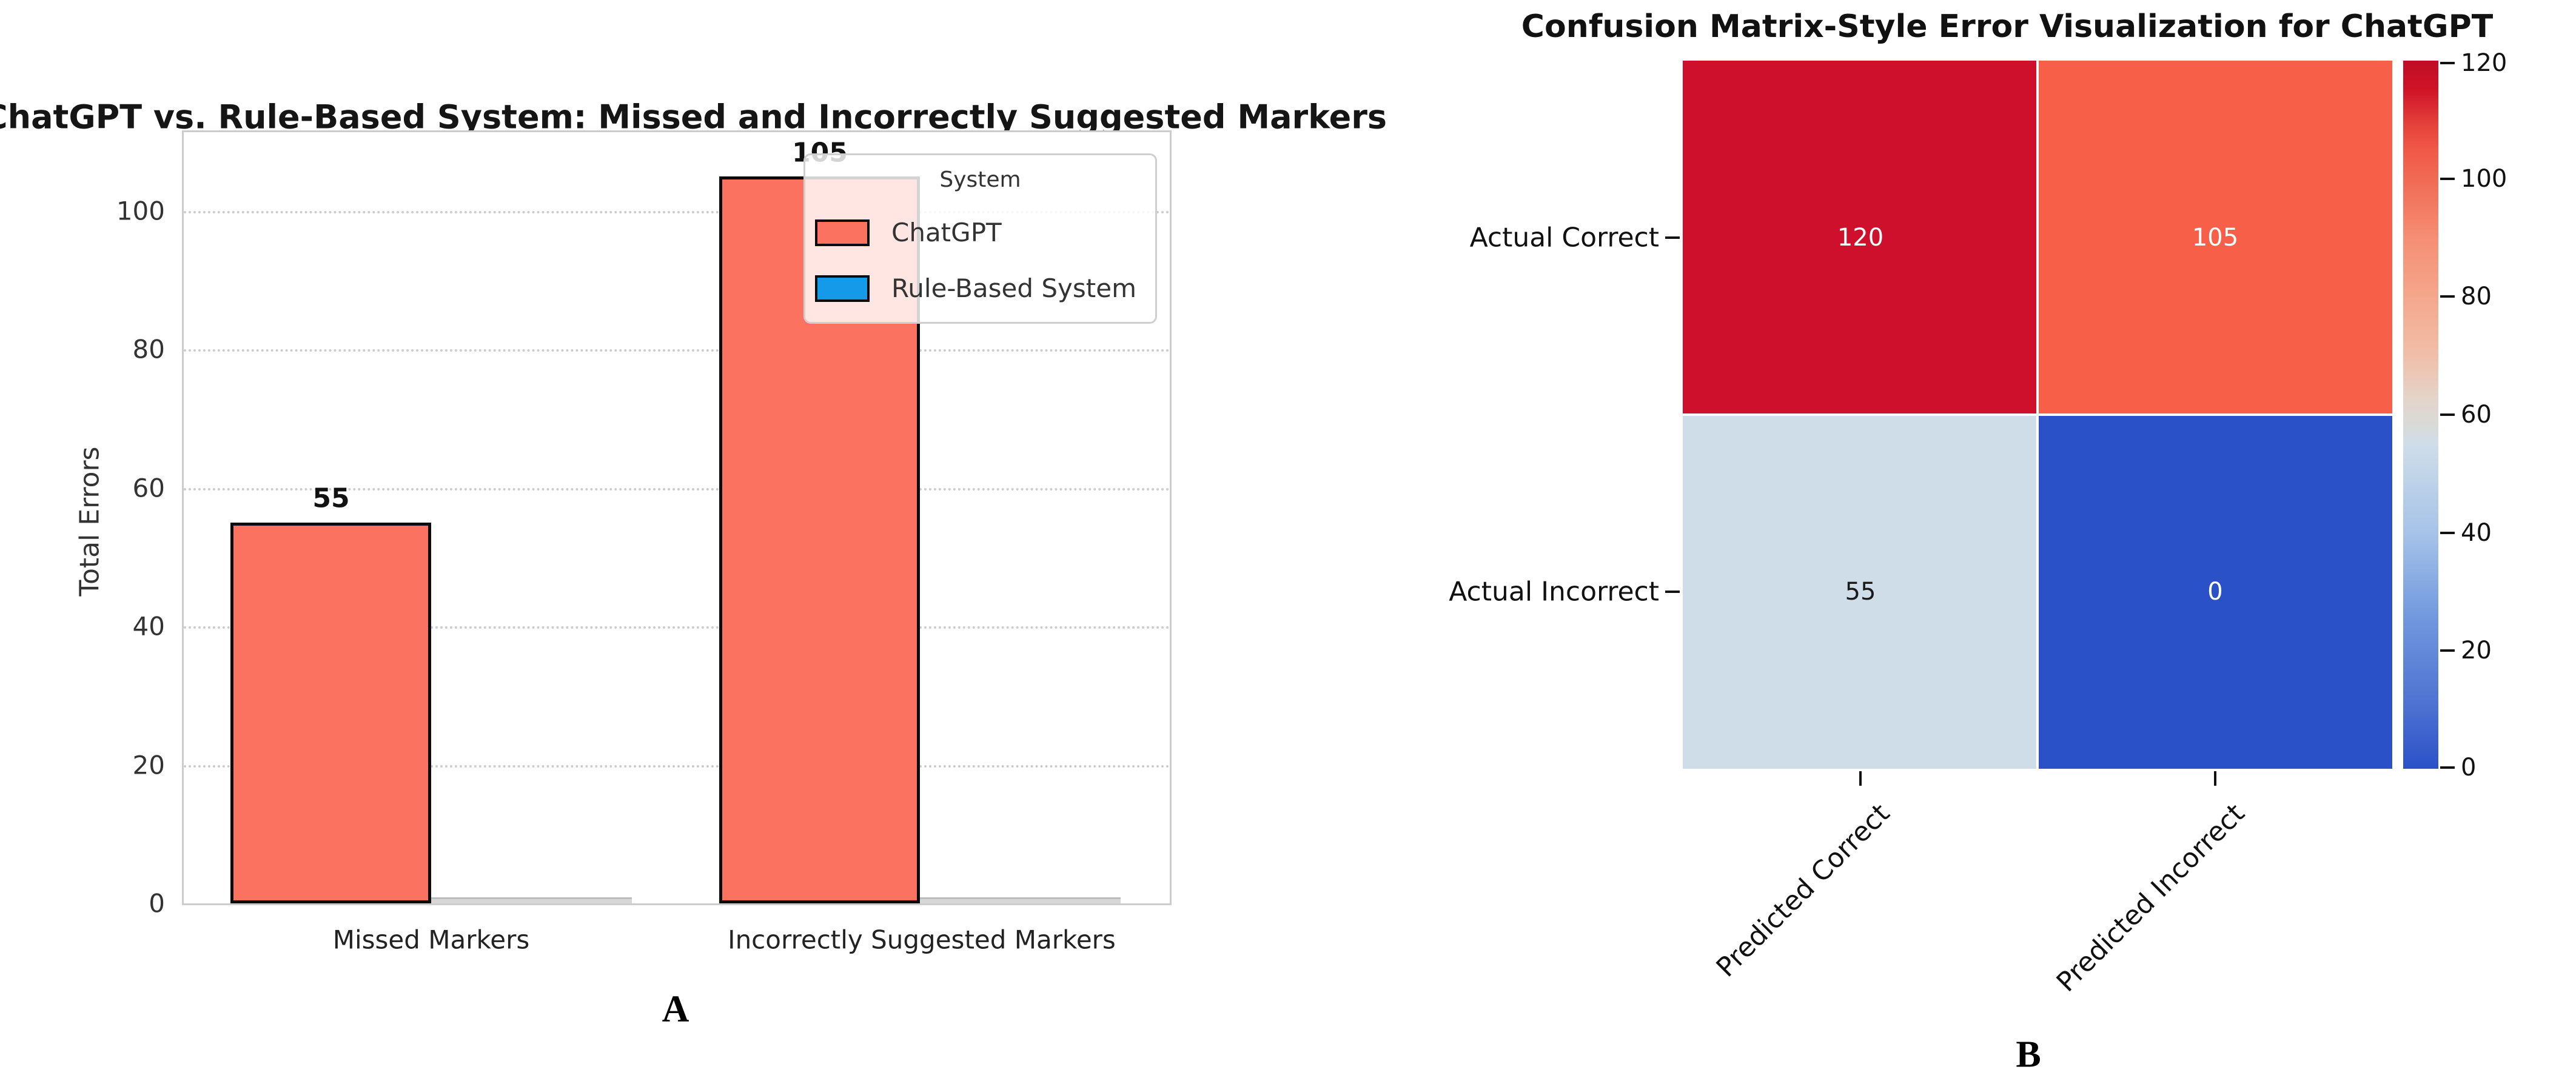 This screenshot has width=2576, height=1081. I want to click on cell-value-120: 120, so click(1861, 238).